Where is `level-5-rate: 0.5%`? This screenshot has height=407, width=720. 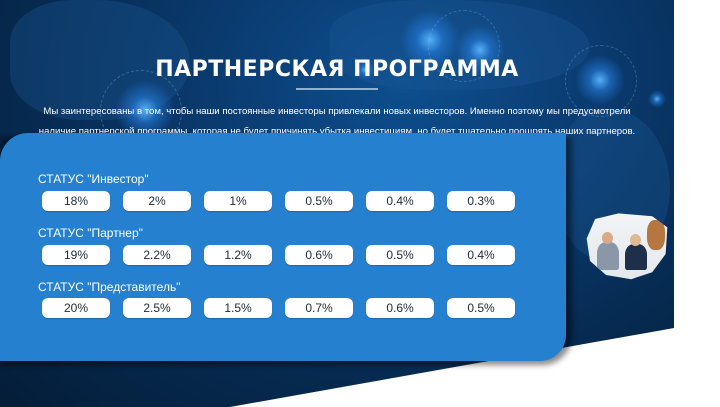
level-5-rate: 0.5% is located at coordinates (400, 255).